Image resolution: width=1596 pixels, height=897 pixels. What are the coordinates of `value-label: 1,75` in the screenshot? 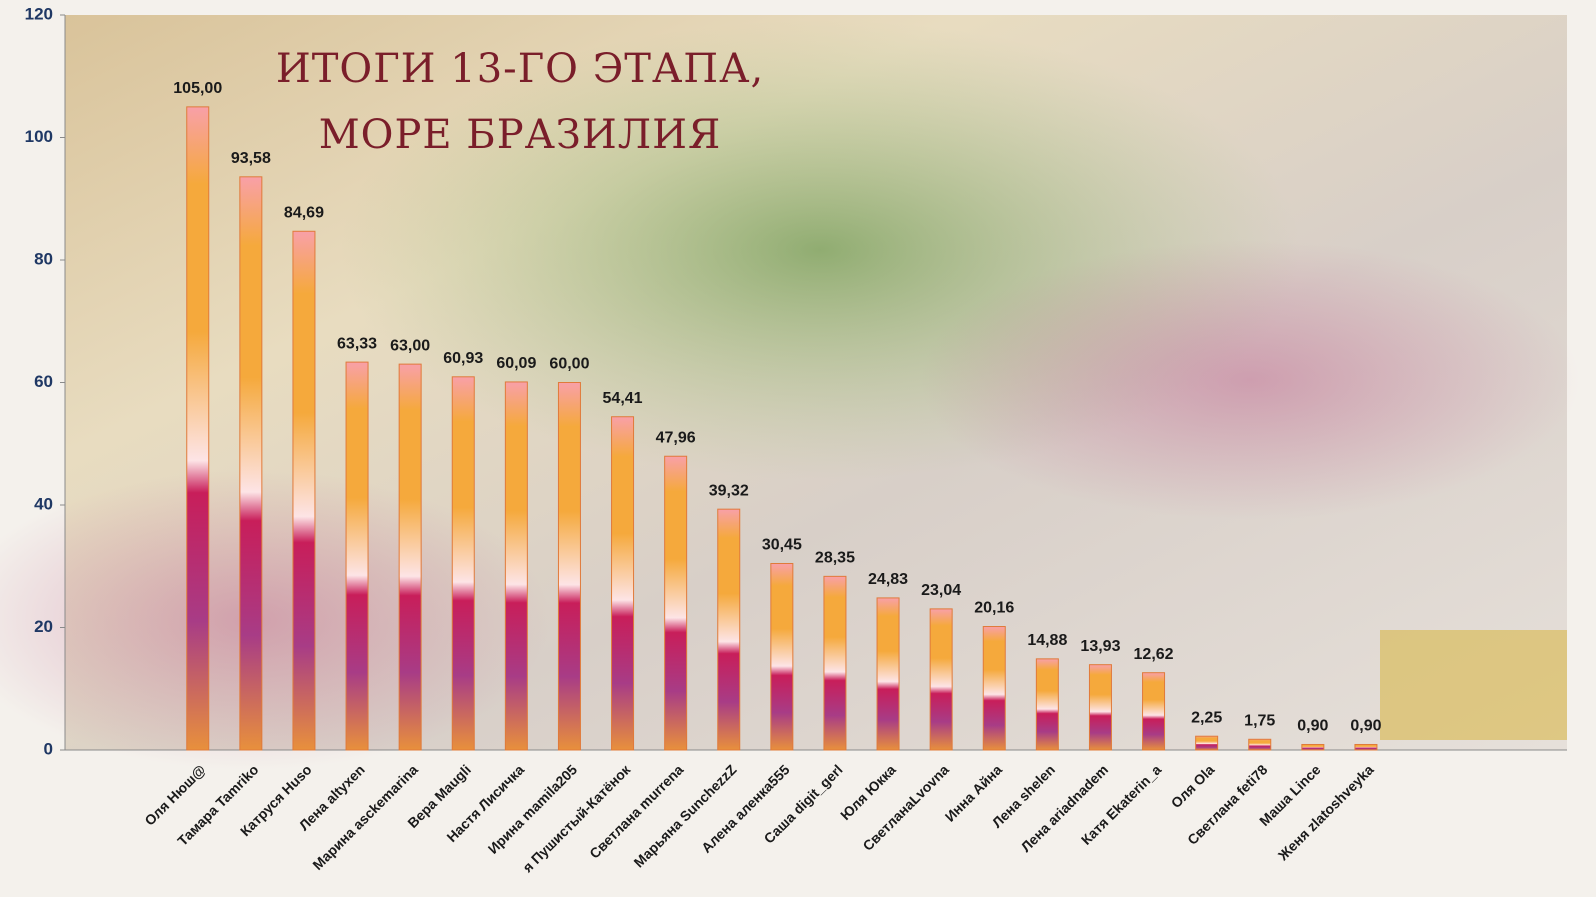 It's located at (1259, 721).